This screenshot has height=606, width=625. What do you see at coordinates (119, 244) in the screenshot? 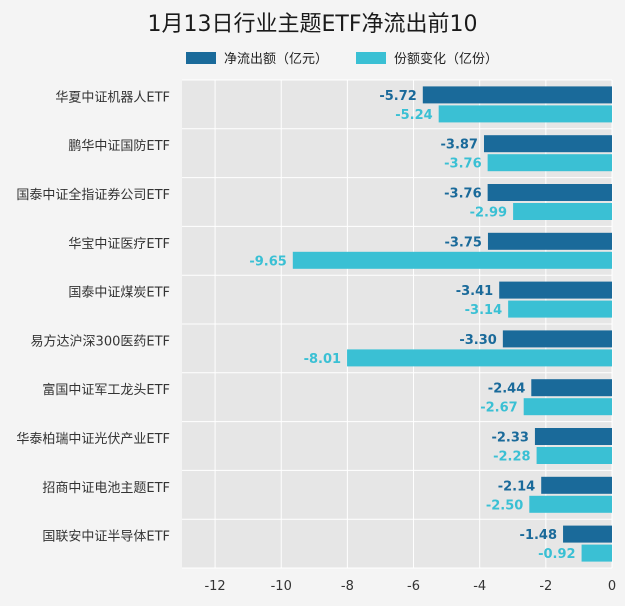
I see `category-label: 华宝中证医疗ETF` at bounding box center [119, 244].